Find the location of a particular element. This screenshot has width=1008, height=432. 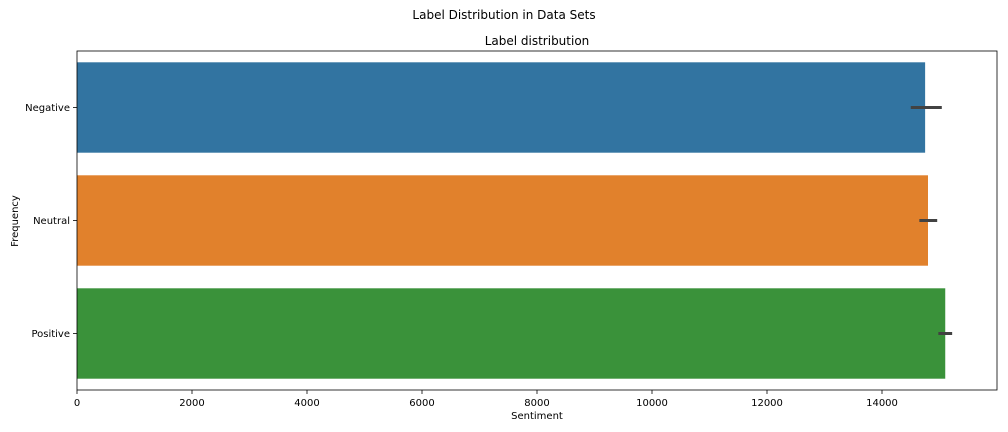

y-tick-label: Neutral is located at coordinates (51, 221).